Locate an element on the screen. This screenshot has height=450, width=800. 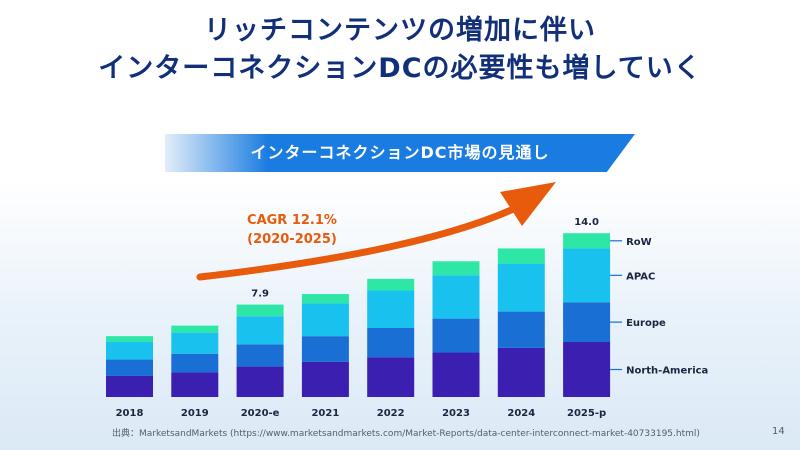
bar-row-2019 is located at coordinates (195, 329).